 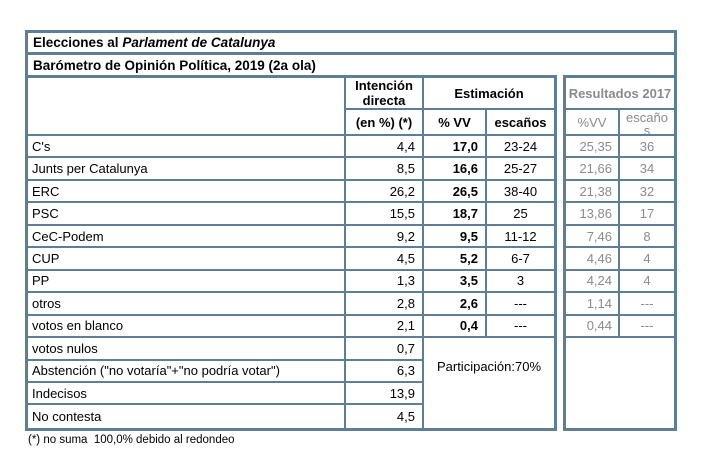 What do you see at coordinates (593, 192) in the screenshot?
I see `cell-2017-vv: 21,38` at bounding box center [593, 192].